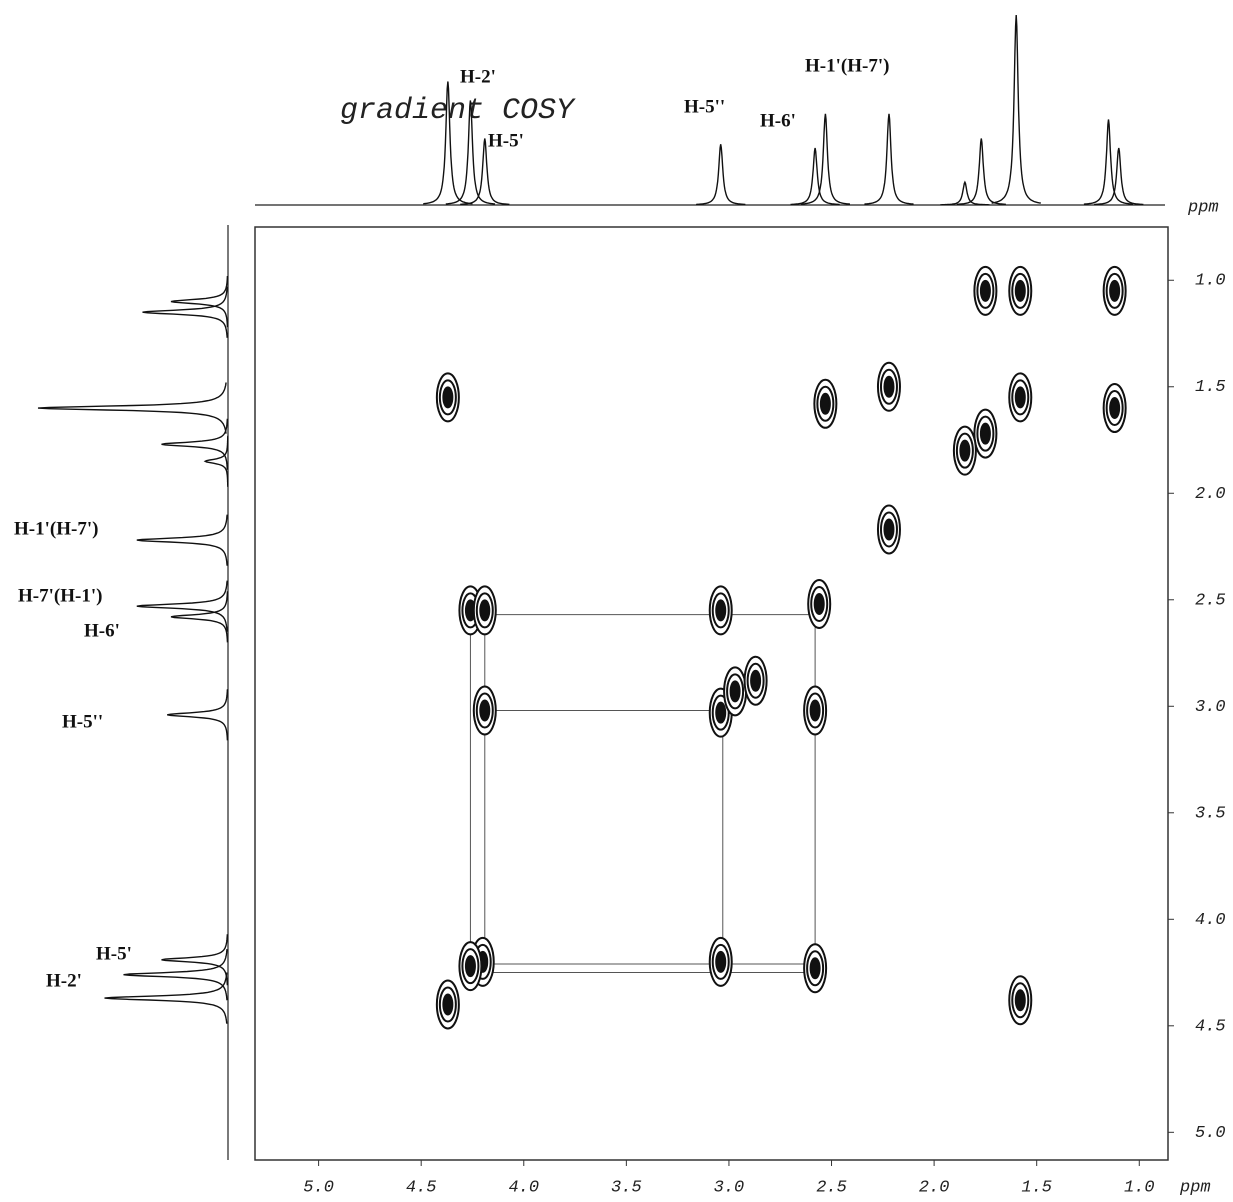  I want to click on peak-label: H-7'(H-1'), so click(60, 595).